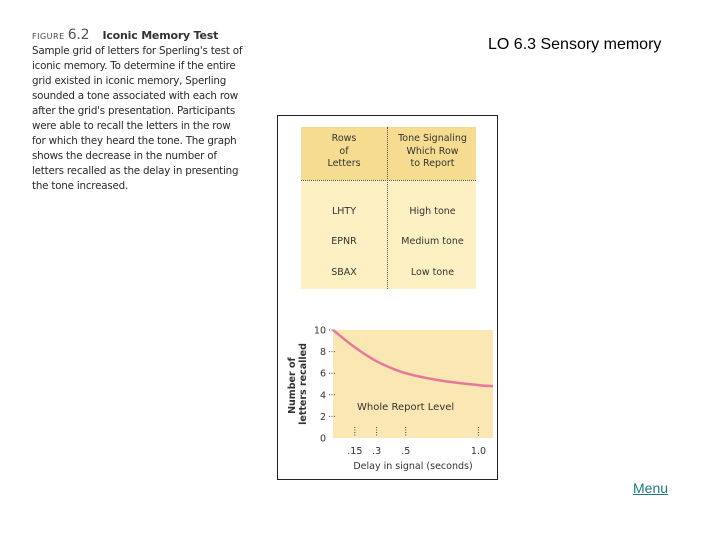 The width and height of the screenshot is (720, 540). What do you see at coordinates (651, 488) in the screenshot?
I see `menu-link: Menu` at bounding box center [651, 488].